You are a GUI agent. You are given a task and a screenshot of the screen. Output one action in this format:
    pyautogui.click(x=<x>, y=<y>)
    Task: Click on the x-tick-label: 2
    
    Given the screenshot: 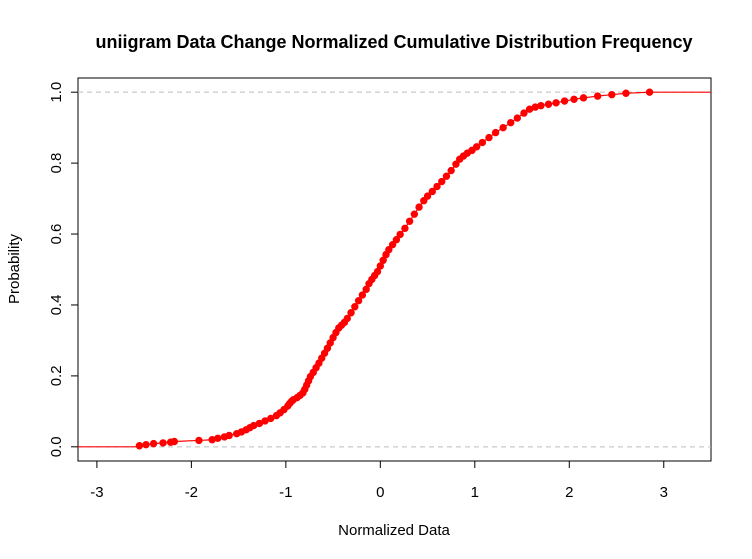 What is the action you would take?
    pyautogui.click(x=569, y=492)
    